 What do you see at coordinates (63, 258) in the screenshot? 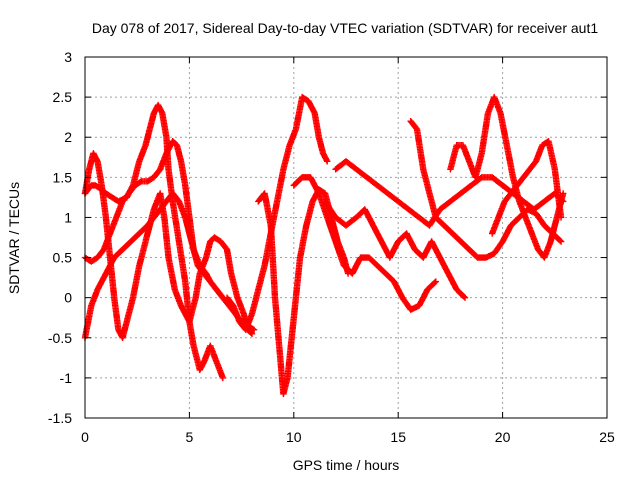
I see `y-tick-label: 0.5` at bounding box center [63, 258].